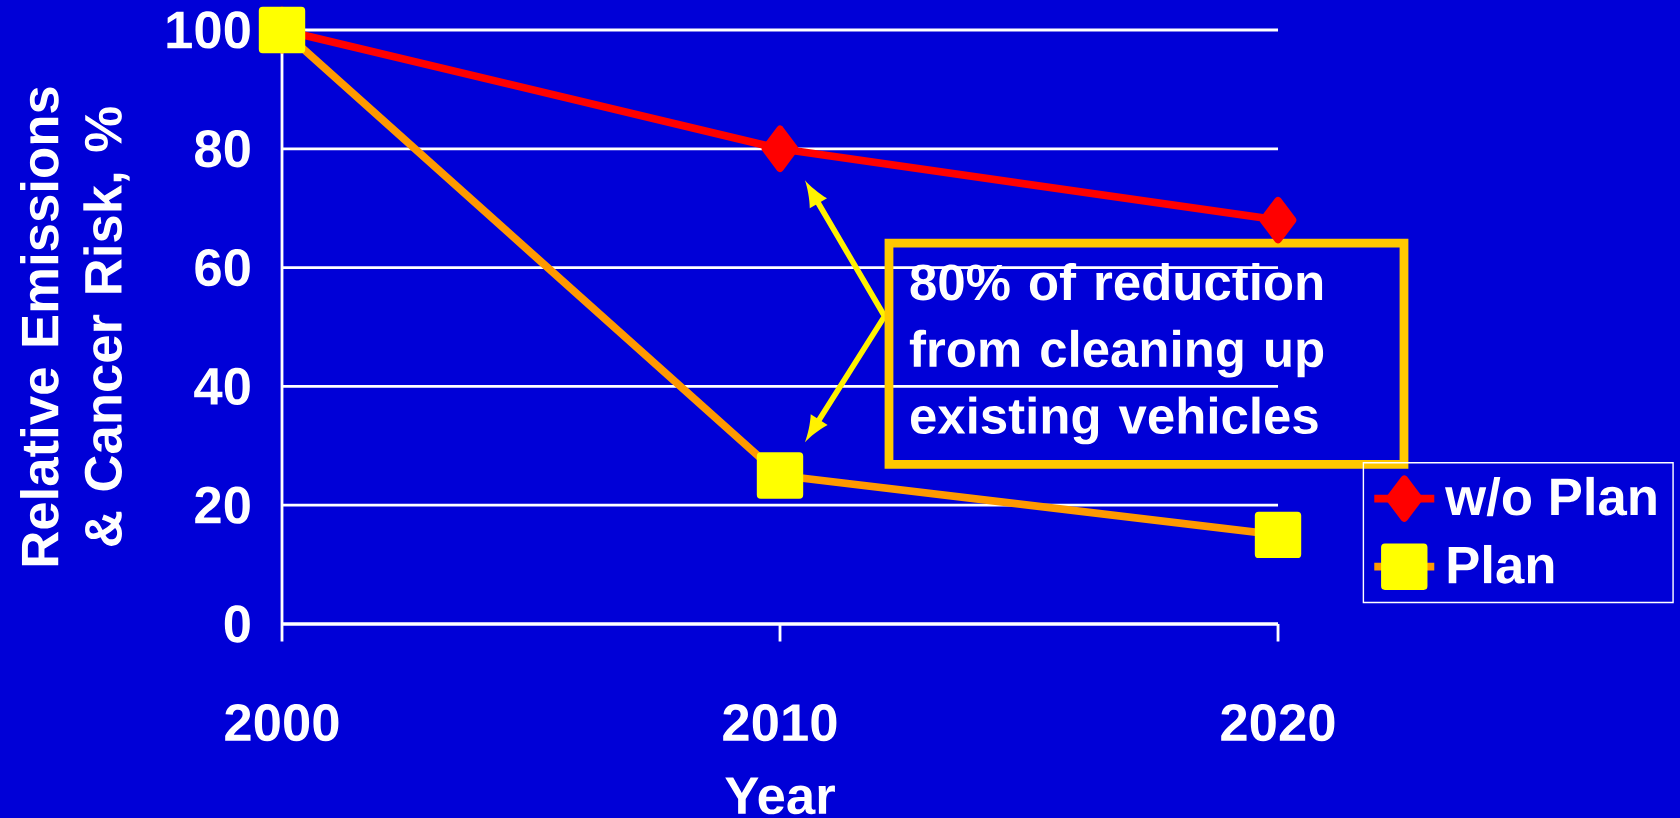  What do you see at coordinates (1501, 564) in the screenshot?
I see `legend-label: Plan` at bounding box center [1501, 564].